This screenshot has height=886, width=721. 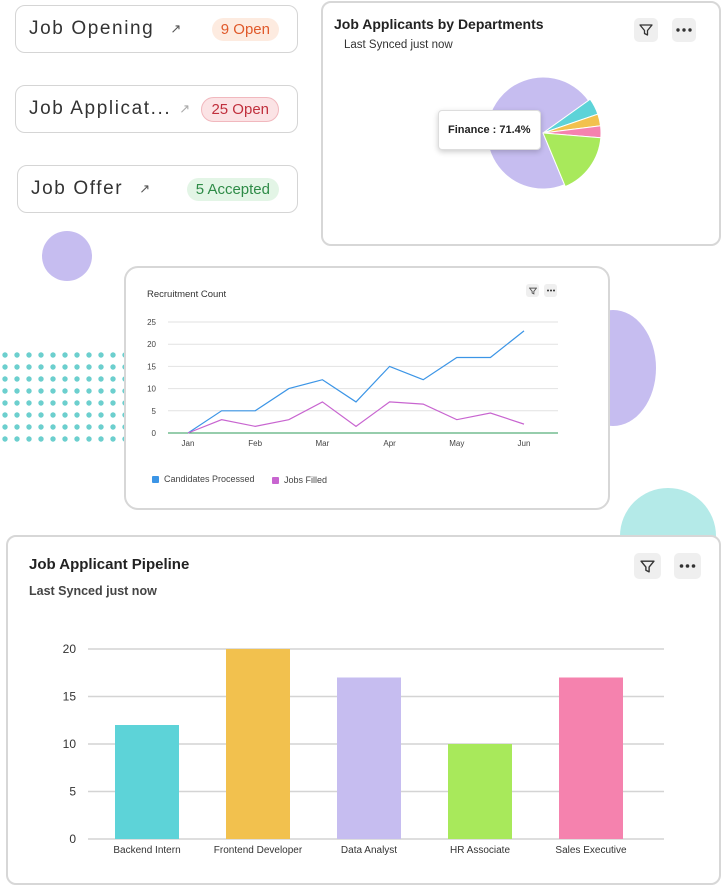 I want to click on x-tick-label: Feb, so click(x=255, y=443).